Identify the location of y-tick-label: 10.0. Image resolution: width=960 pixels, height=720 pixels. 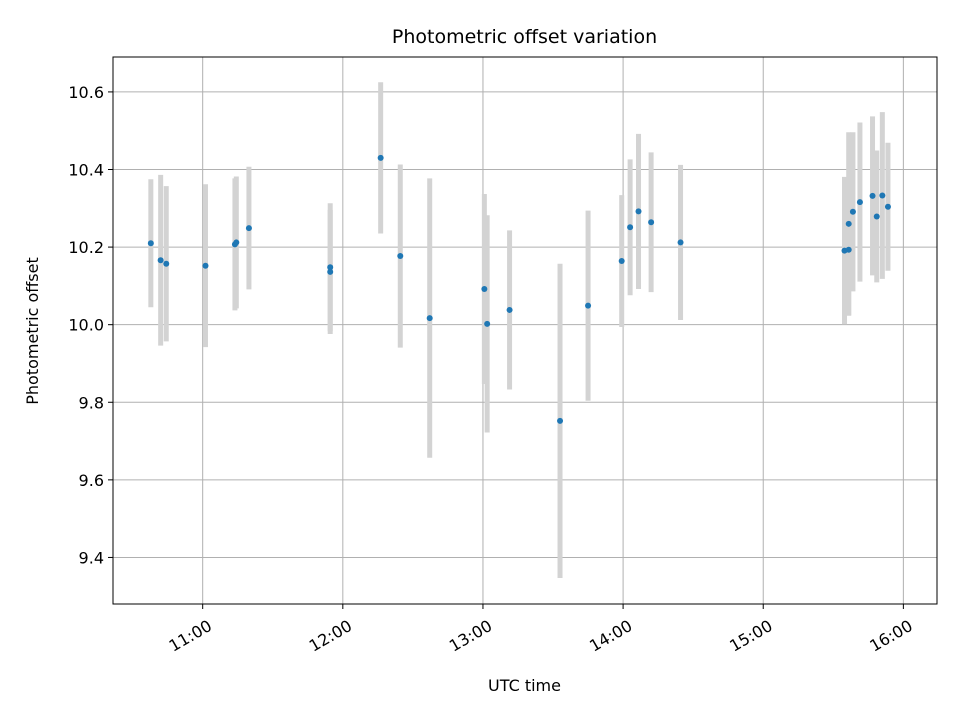
(86, 325).